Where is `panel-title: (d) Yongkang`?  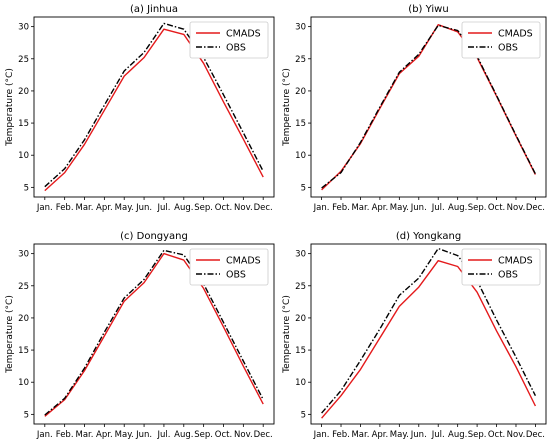
panel-title: (d) Yongkang is located at coordinates (428, 236).